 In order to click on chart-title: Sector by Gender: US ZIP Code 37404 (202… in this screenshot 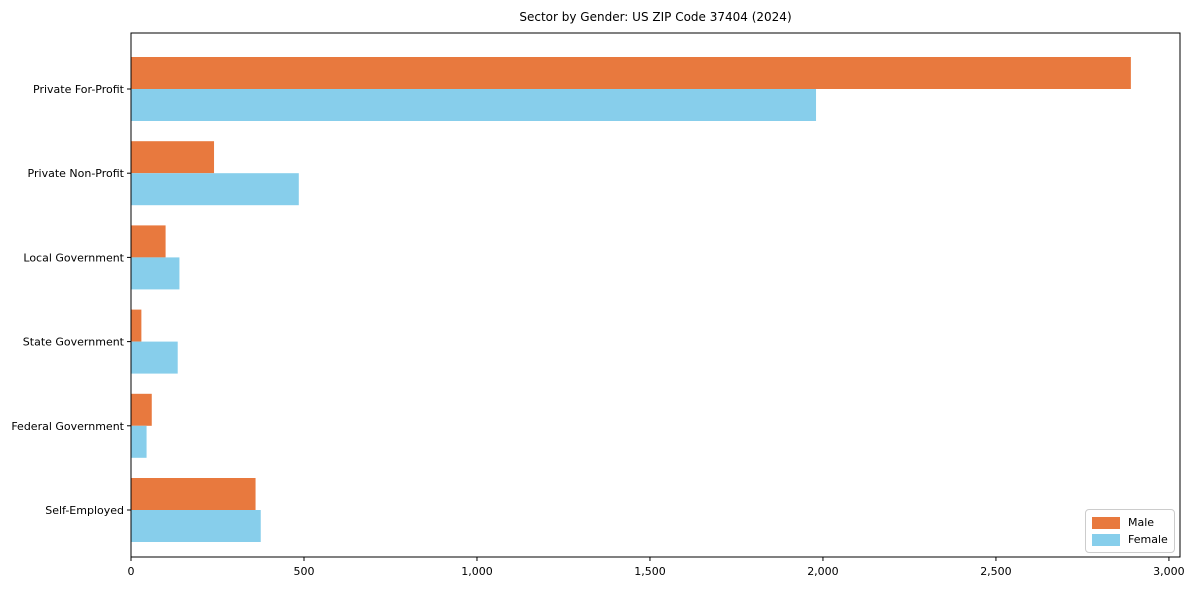, I will do `click(655, 17)`.